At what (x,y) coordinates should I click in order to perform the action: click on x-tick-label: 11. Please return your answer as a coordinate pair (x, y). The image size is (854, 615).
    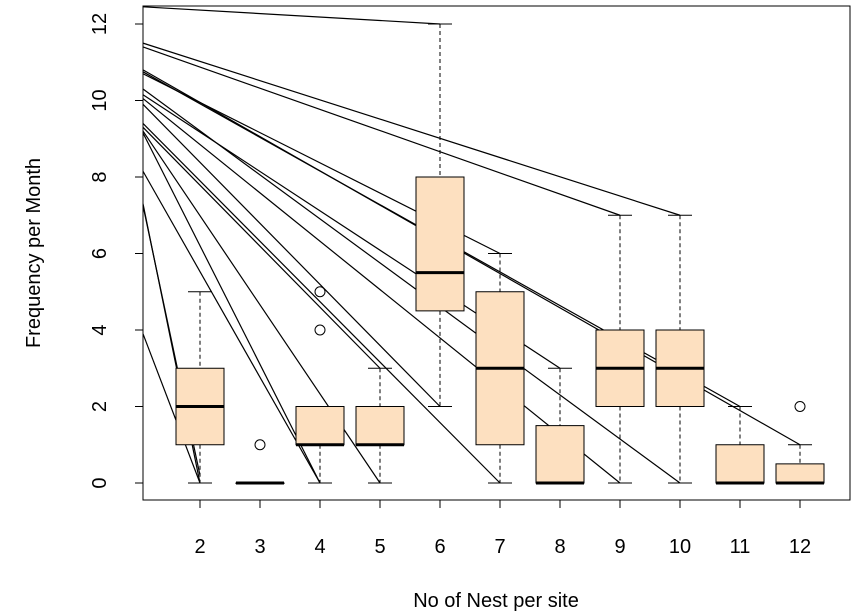
    Looking at the image, I should click on (740, 547).